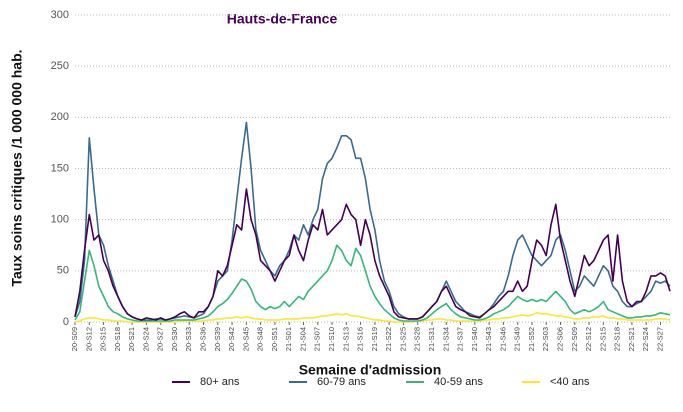  Describe the element at coordinates (345, 339) in the screenshot. I see `x-tick-label: 21-S13` at that location.